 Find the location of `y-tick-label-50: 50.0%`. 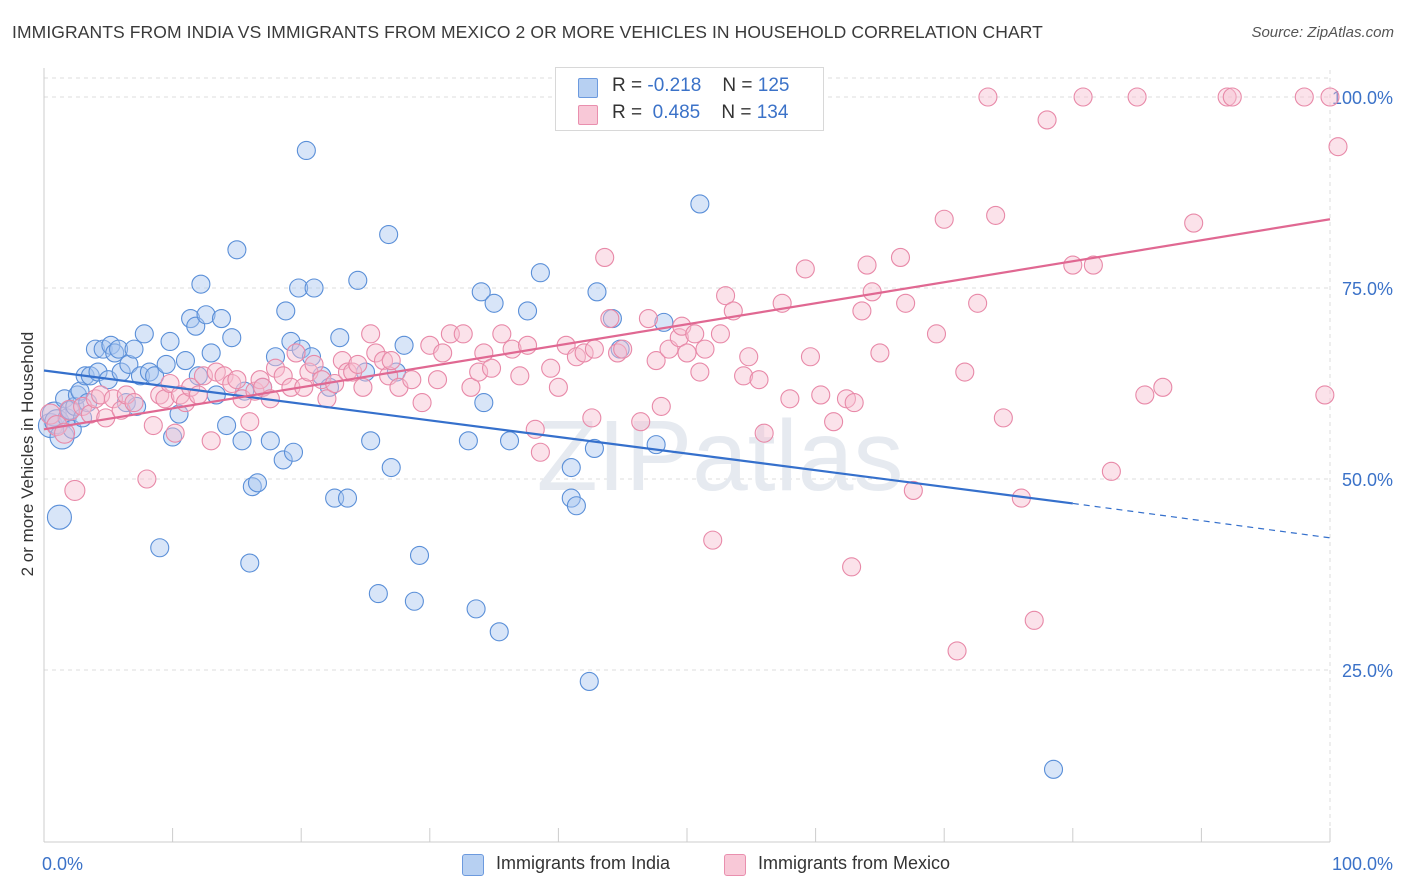

y-tick-label-50: 50.0% is located at coordinates (1367, 480).